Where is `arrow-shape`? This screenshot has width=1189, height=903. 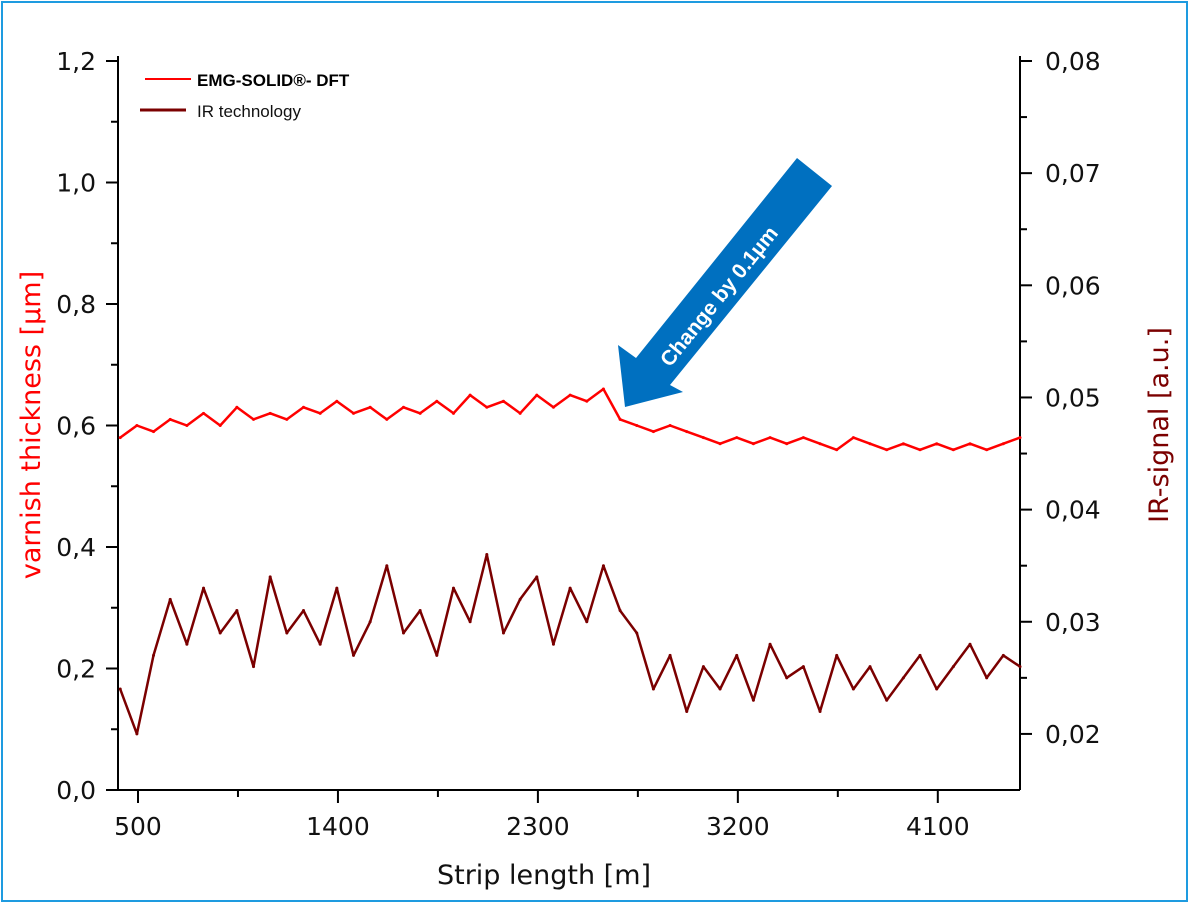 arrow-shape is located at coordinates (725, 282).